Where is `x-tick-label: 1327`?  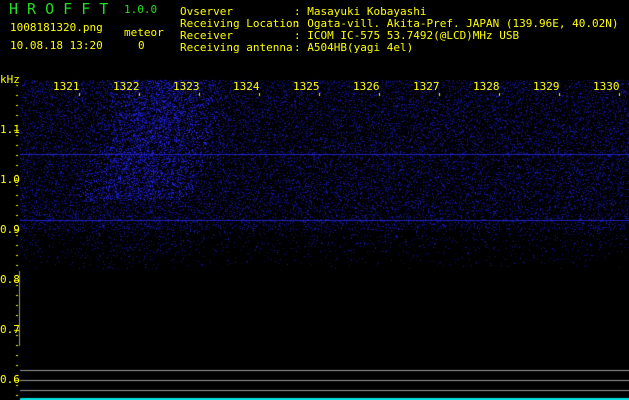
x-tick-label: 1327 is located at coordinates (426, 86).